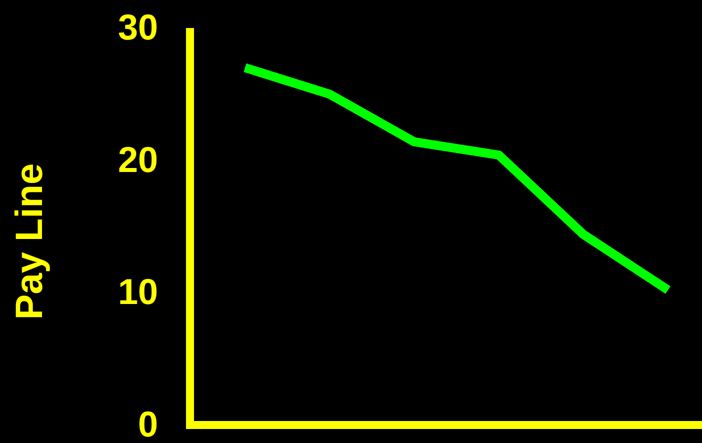 The image size is (702, 443). What do you see at coordinates (138, 27) in the screenshot?
I see `y-tick-label: 30` at bounding box center [138, 27].